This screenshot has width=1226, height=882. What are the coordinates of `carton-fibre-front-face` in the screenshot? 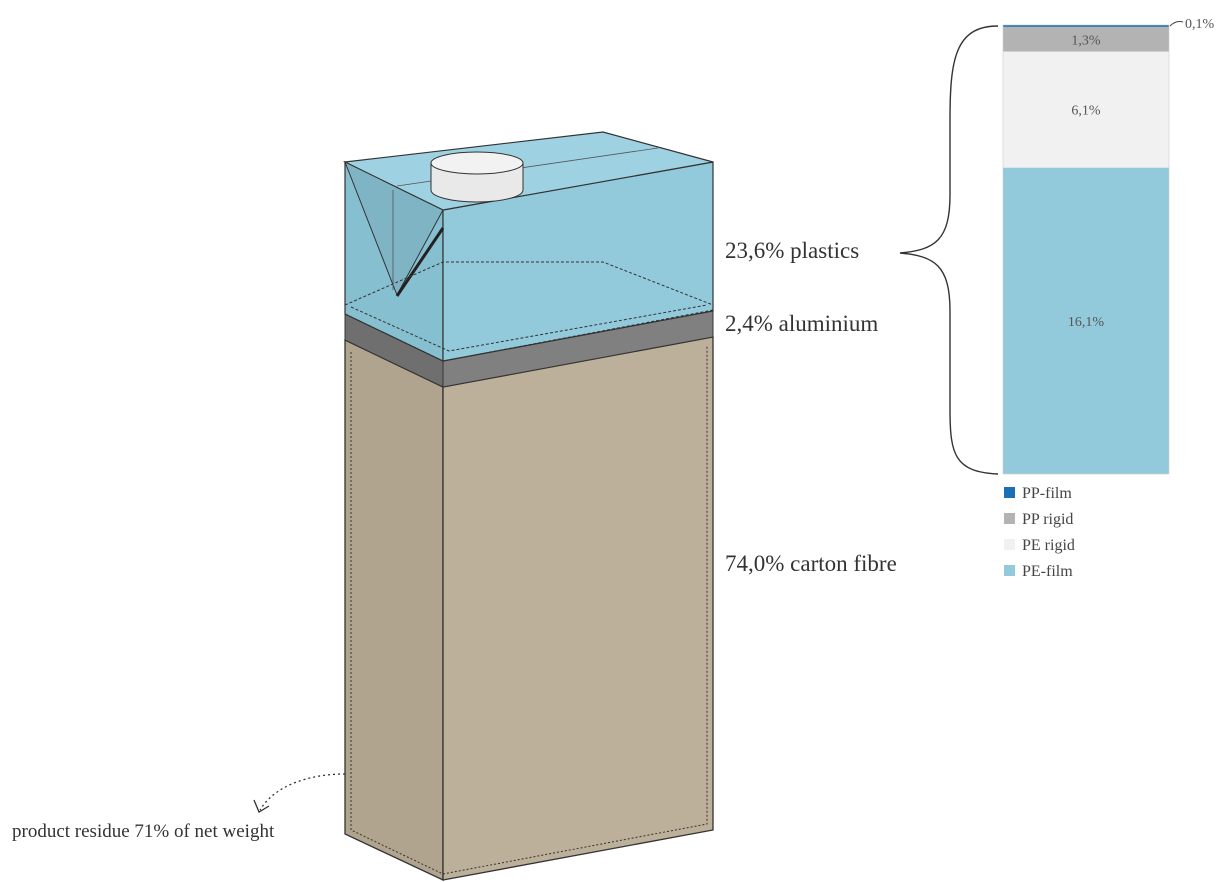 It's located at (578, 608).